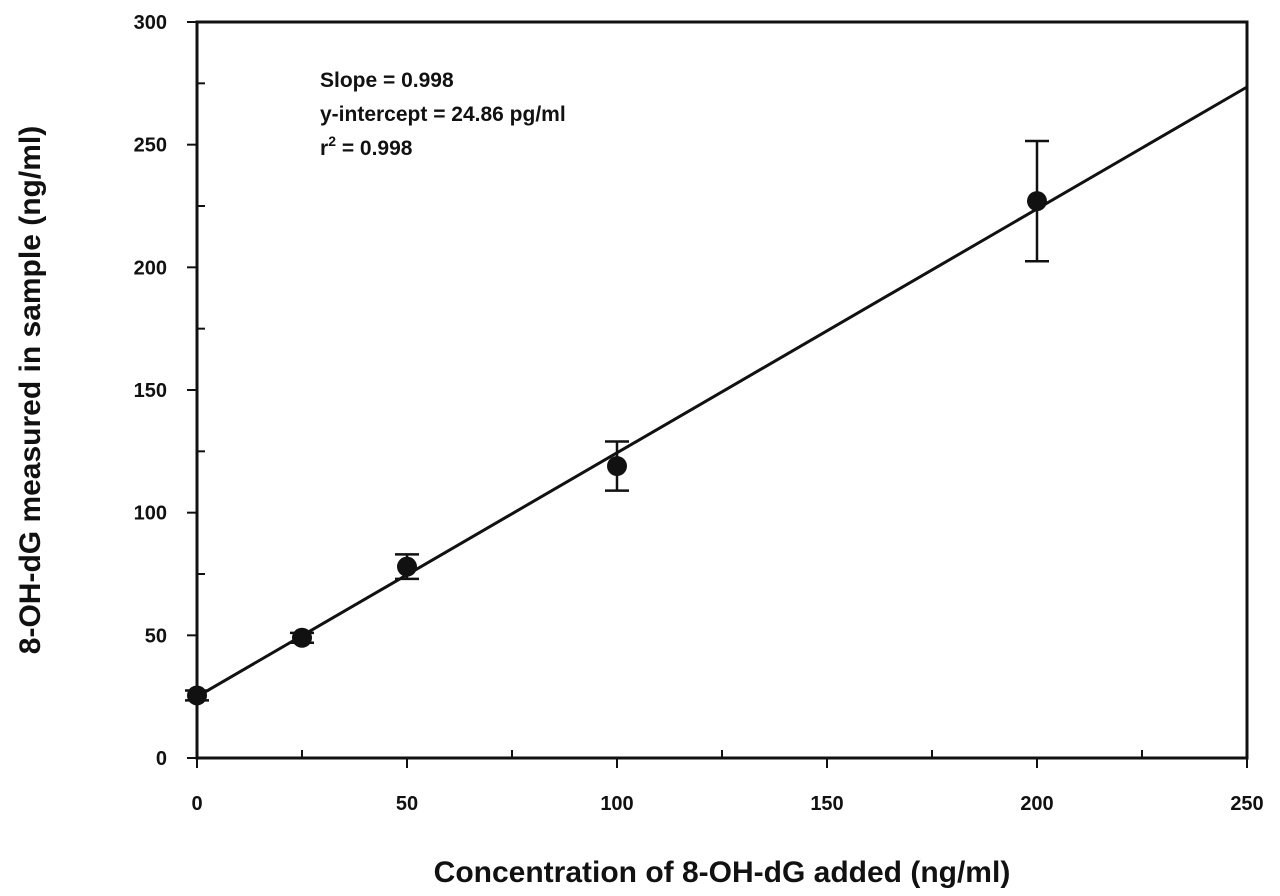 Image resolution: width=1280 pixels, height=896 pixels. Describe the element at coordinates (150, 391) in the screenshot. I see `y-tick-label: 150` at that location.